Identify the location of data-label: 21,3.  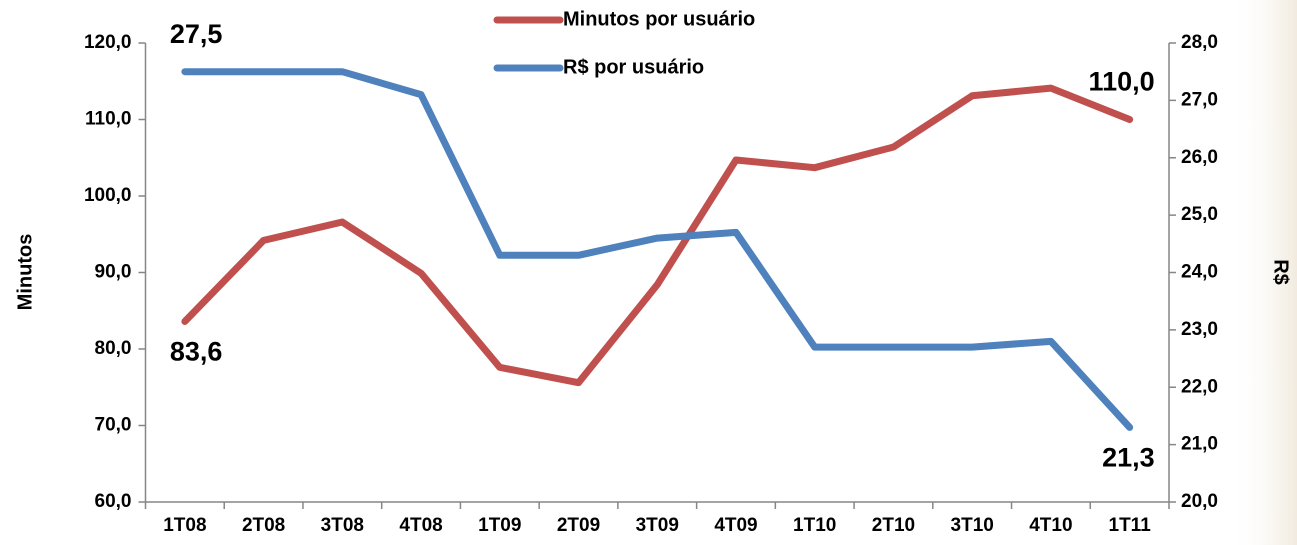
(1128, 458).